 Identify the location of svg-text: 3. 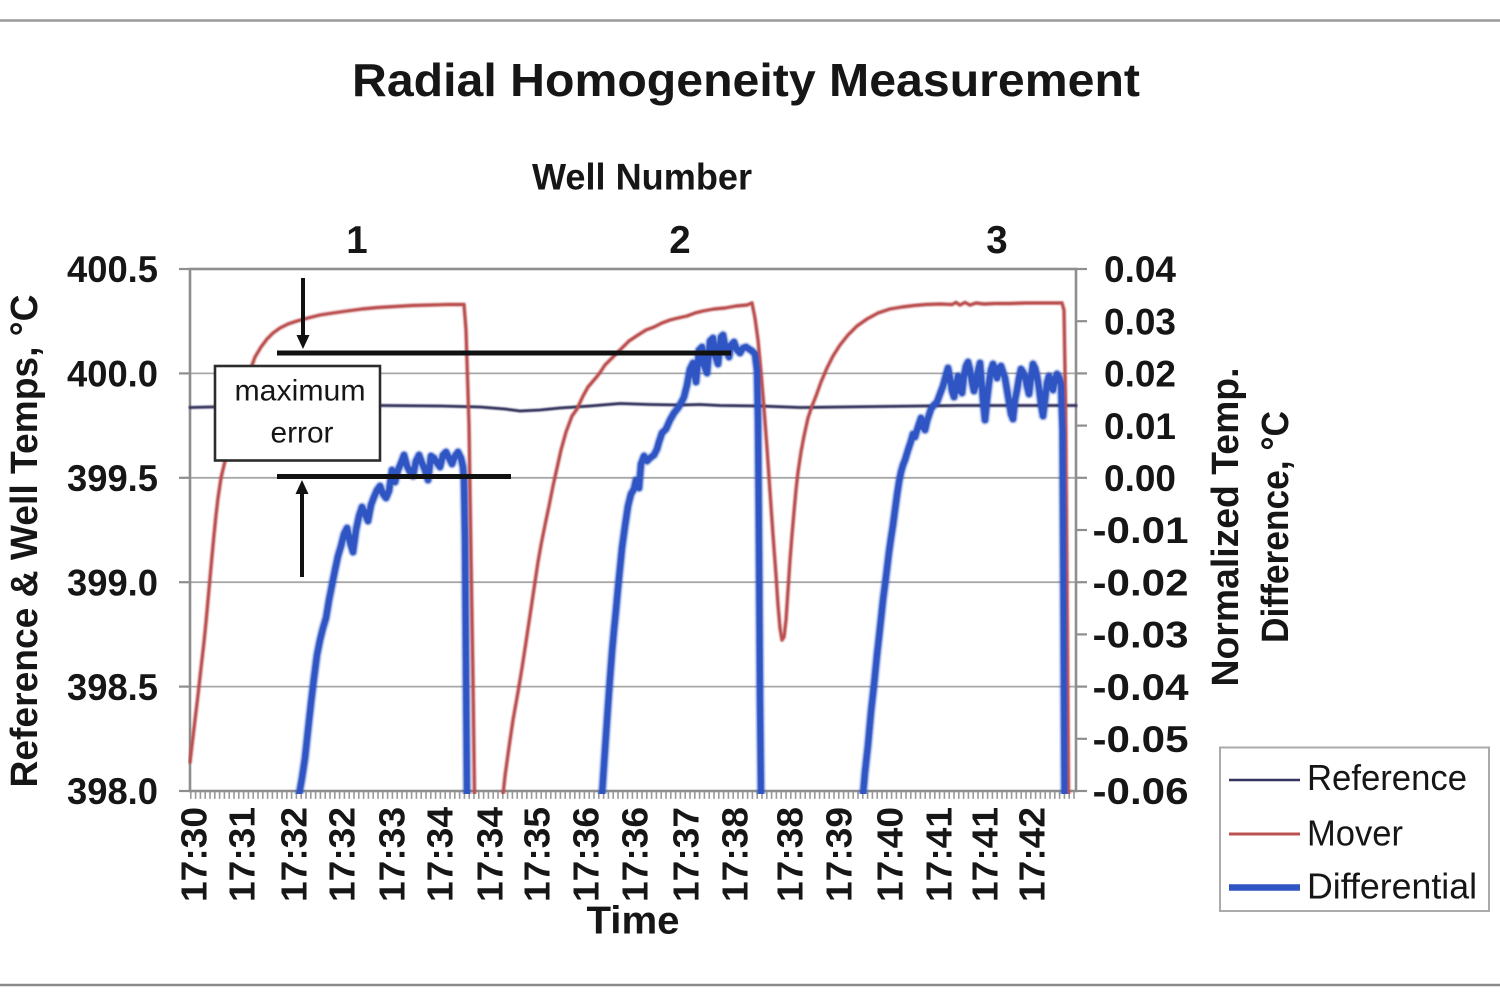
(996, 240).